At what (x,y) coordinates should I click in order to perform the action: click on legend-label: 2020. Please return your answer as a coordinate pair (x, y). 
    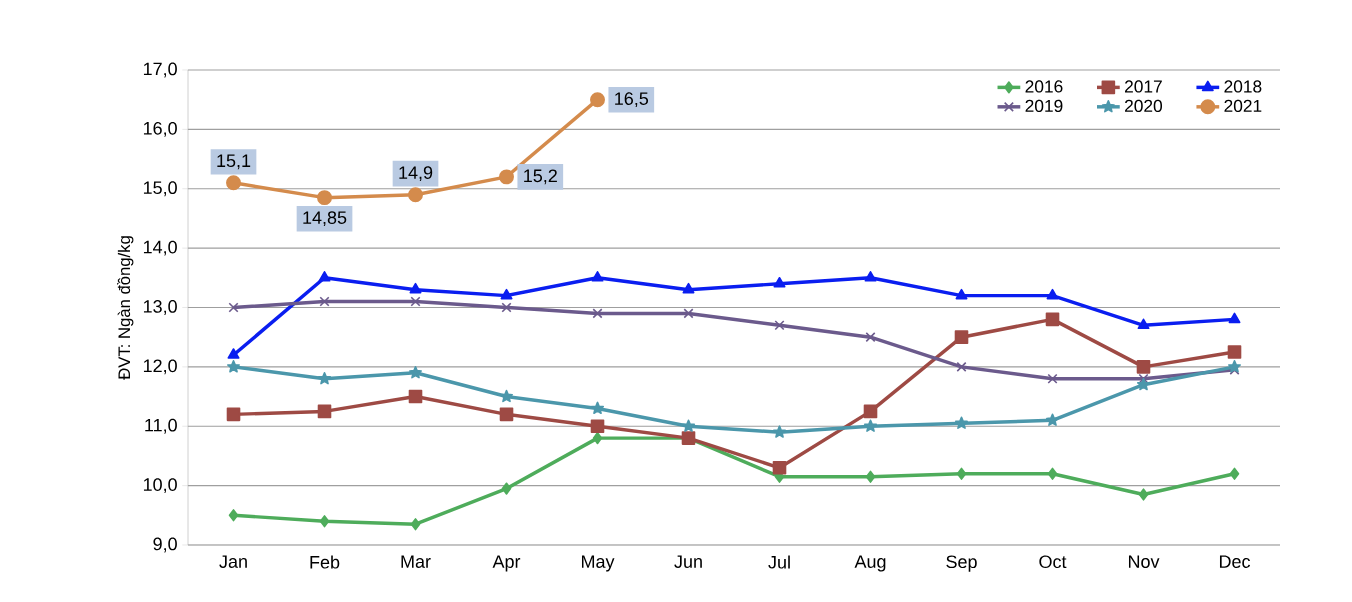
    Looking at the image, I should click on (1144, 106).